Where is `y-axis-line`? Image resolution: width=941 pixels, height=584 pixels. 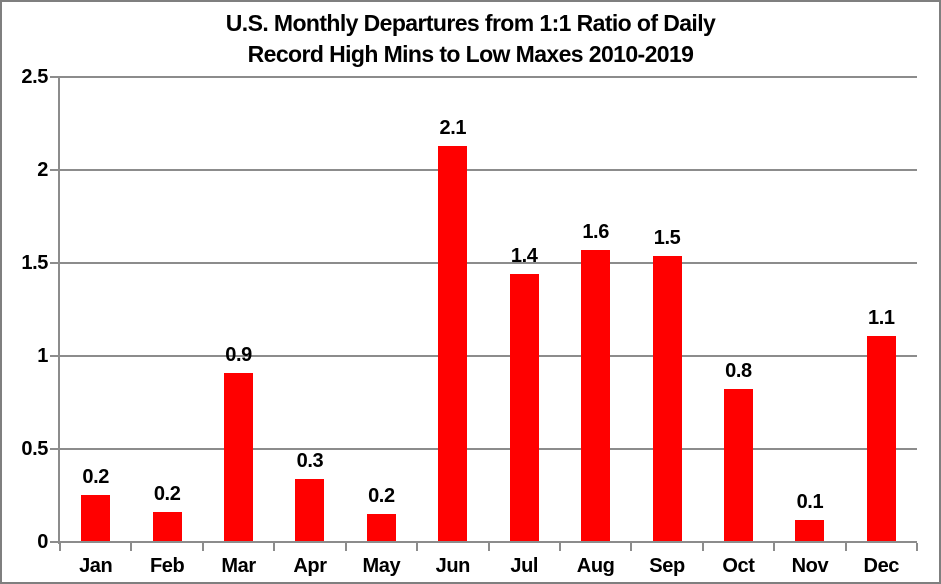 y-axis-line is located at coordinates (59, 310).